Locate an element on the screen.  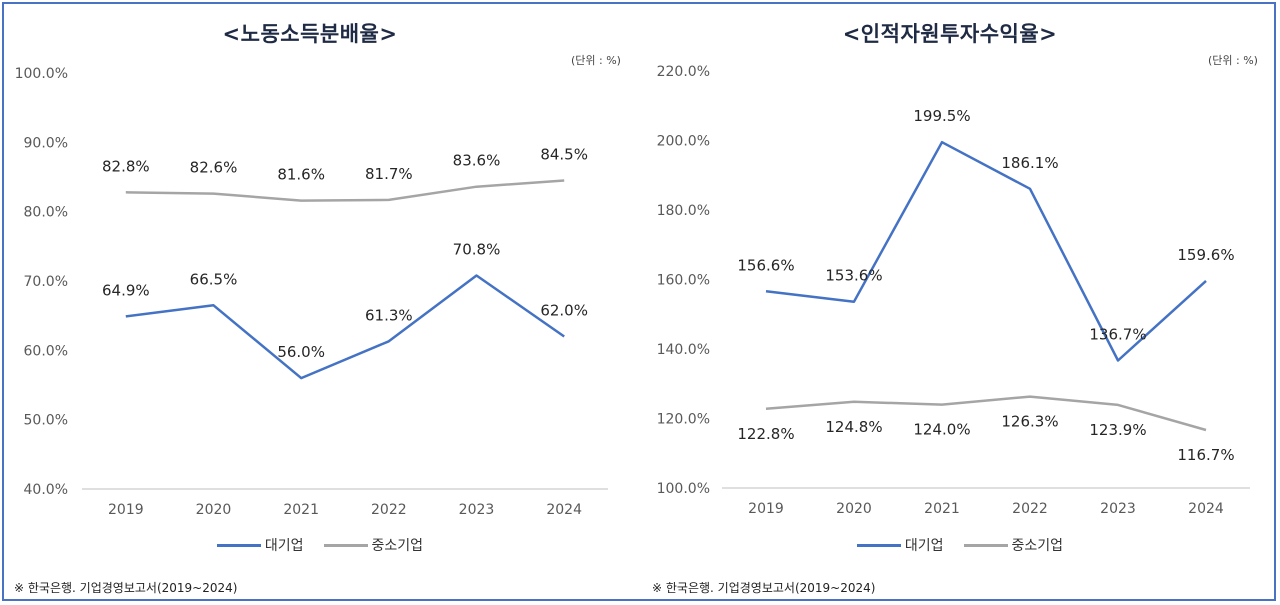
data-label: 84.5% is located at coordinates (564, 154).